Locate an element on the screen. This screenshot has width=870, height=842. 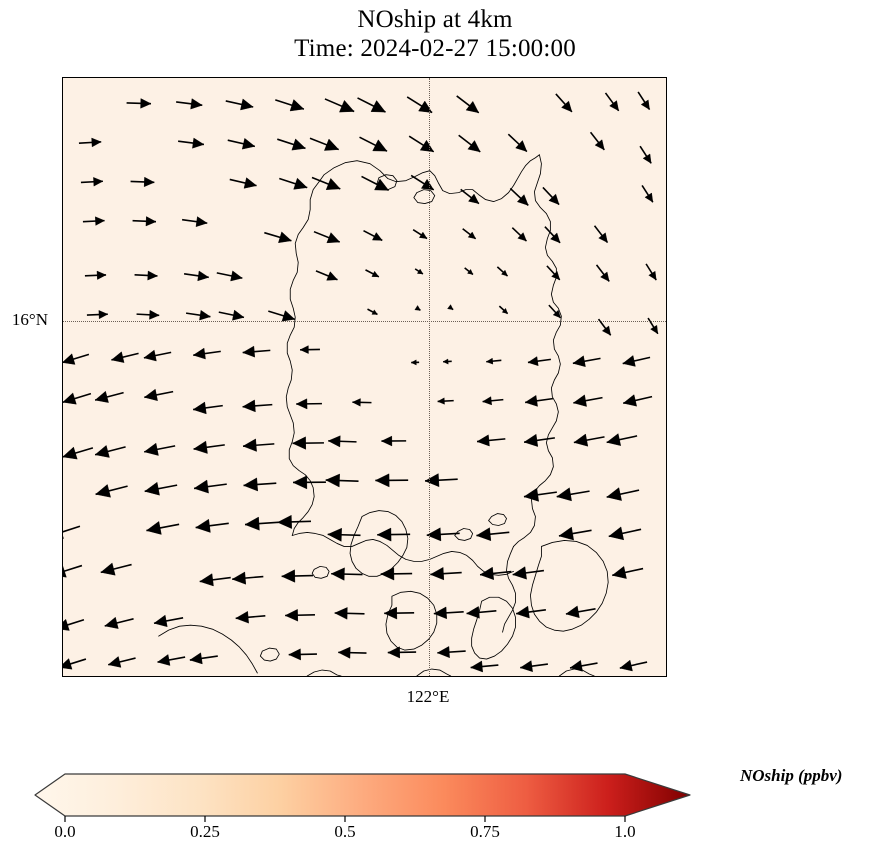
chart-title: NOship at 4km Time: 2024-02-27 15:00:00 is located at coordinates (435, 34).